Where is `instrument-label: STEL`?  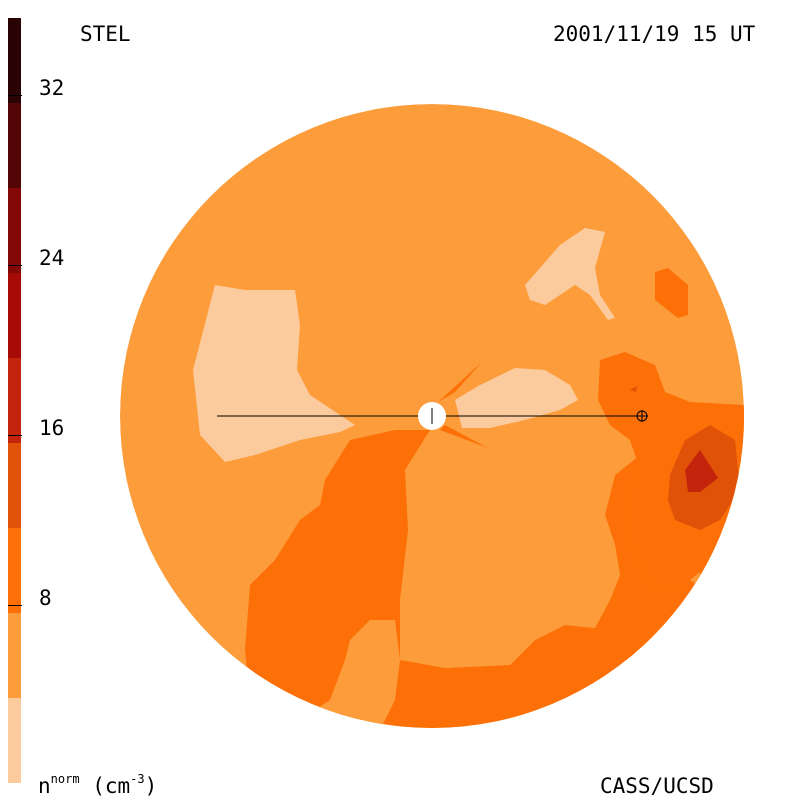 instrument-label: STEL is located at coordinates (105, 34).